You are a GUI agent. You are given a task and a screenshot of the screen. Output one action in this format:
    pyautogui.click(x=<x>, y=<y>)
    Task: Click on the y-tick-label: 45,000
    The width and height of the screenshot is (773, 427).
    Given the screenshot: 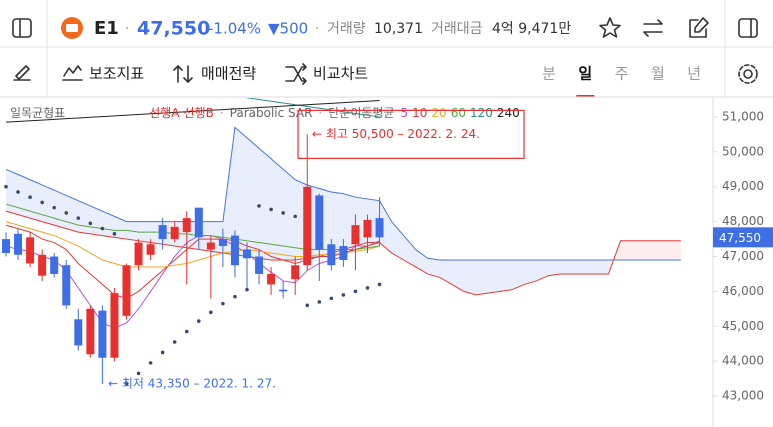 What is the action you would take?
    pyautogui.click(x=743, y=326)
    